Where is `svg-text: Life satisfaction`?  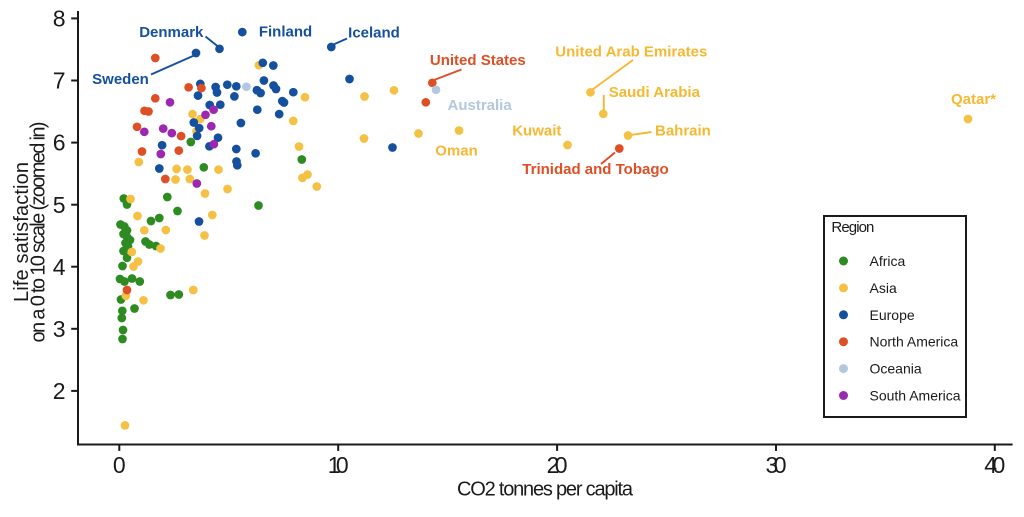 svg-text: Life satisfaction is located at coordinates (22, 232).